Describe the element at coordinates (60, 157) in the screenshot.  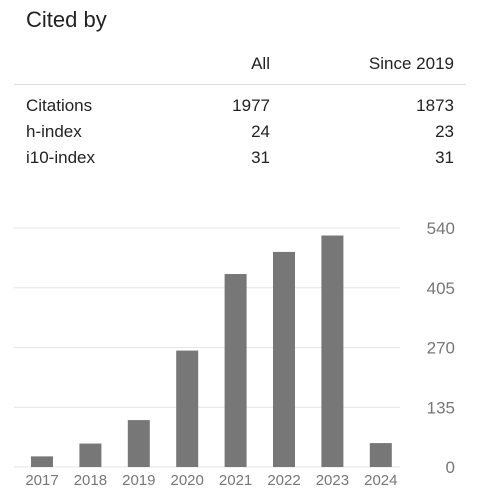
I see `row-label-i10-index: i10-index` at that location.